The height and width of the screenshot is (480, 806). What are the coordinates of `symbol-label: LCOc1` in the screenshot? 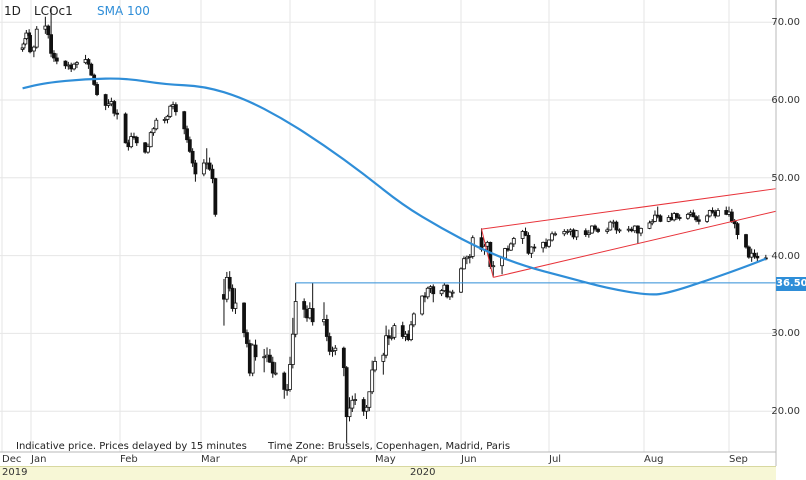 It's located at (53, 11).